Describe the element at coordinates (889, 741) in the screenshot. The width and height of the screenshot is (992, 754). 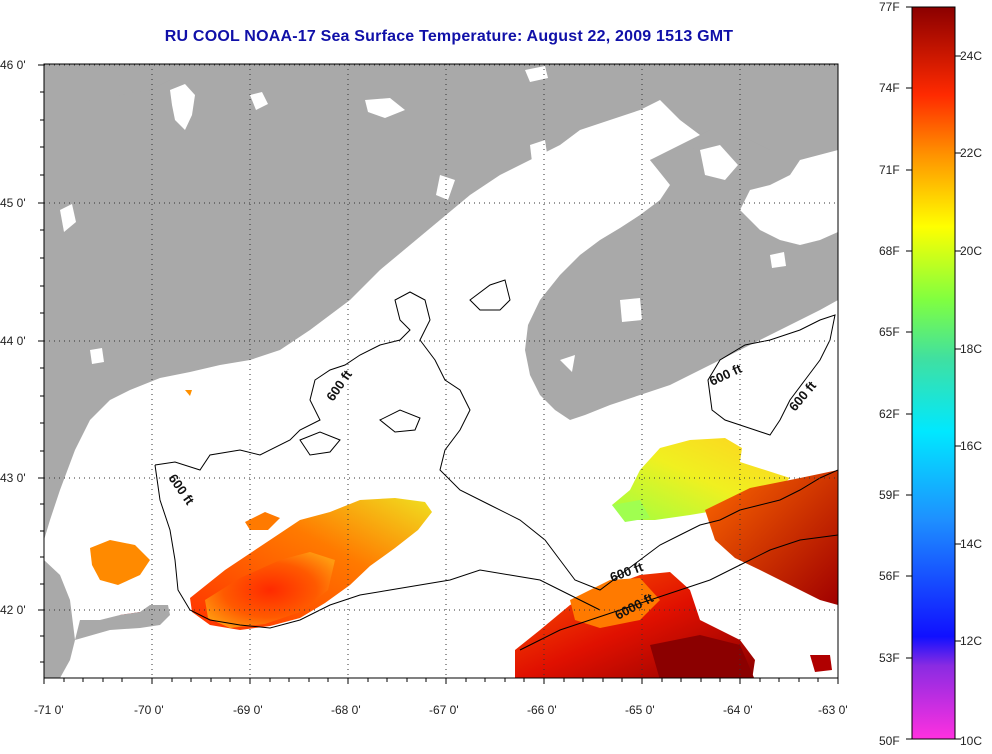
I see `colorbar-f-label: 50F` at that location.